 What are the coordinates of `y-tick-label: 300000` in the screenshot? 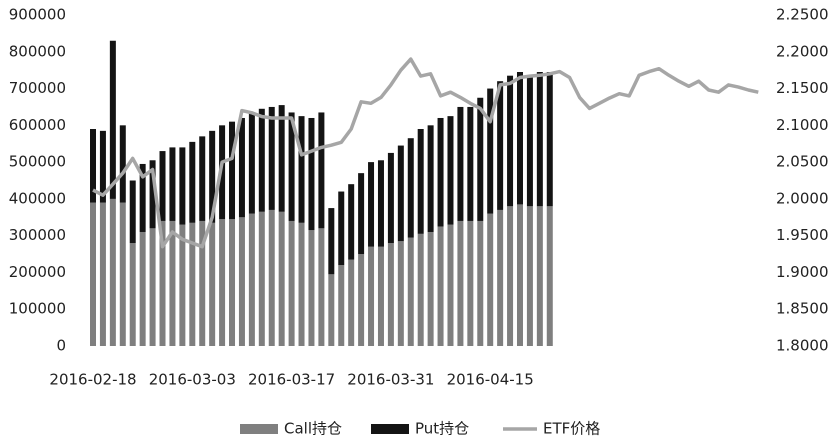 It's located at (37, 235).